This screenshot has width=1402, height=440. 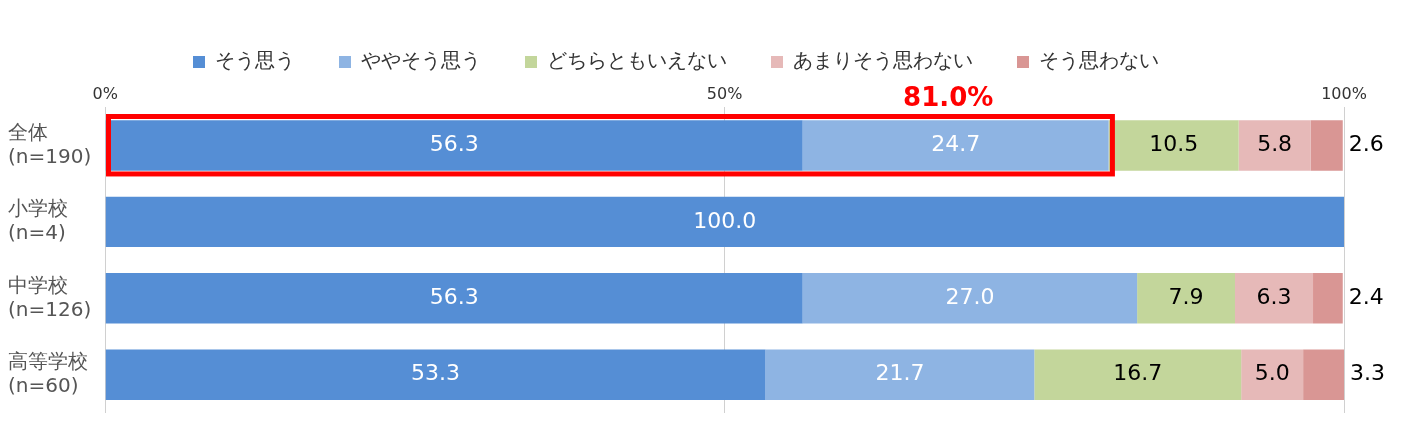 I want to click on x-tick-label: 100%, so click(x=1344, y=93).